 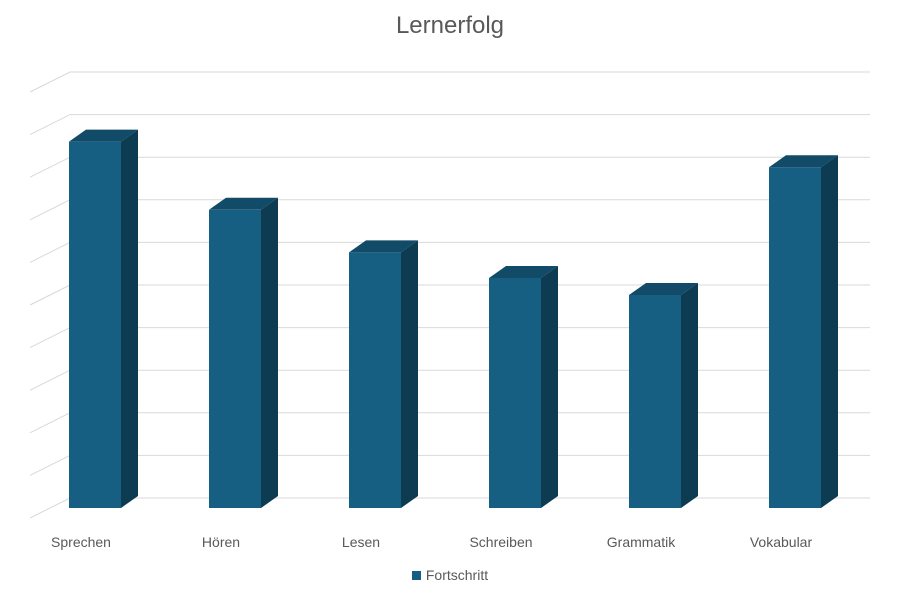 I want to click on legend: Fortschritt, so click(x=450, y=575).